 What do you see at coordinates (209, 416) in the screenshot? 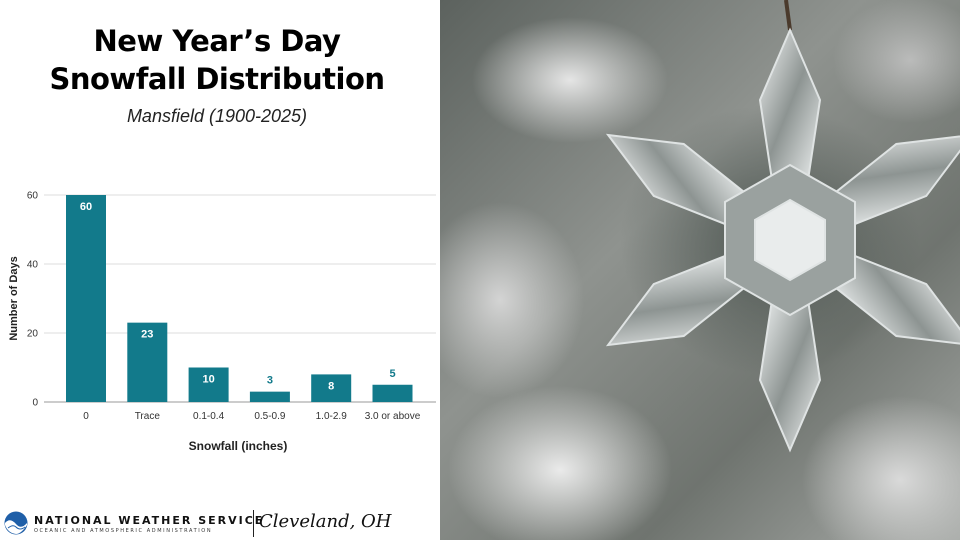
I see `x-tick-label: 0.1-0.4` at bounding box center [209, 416].